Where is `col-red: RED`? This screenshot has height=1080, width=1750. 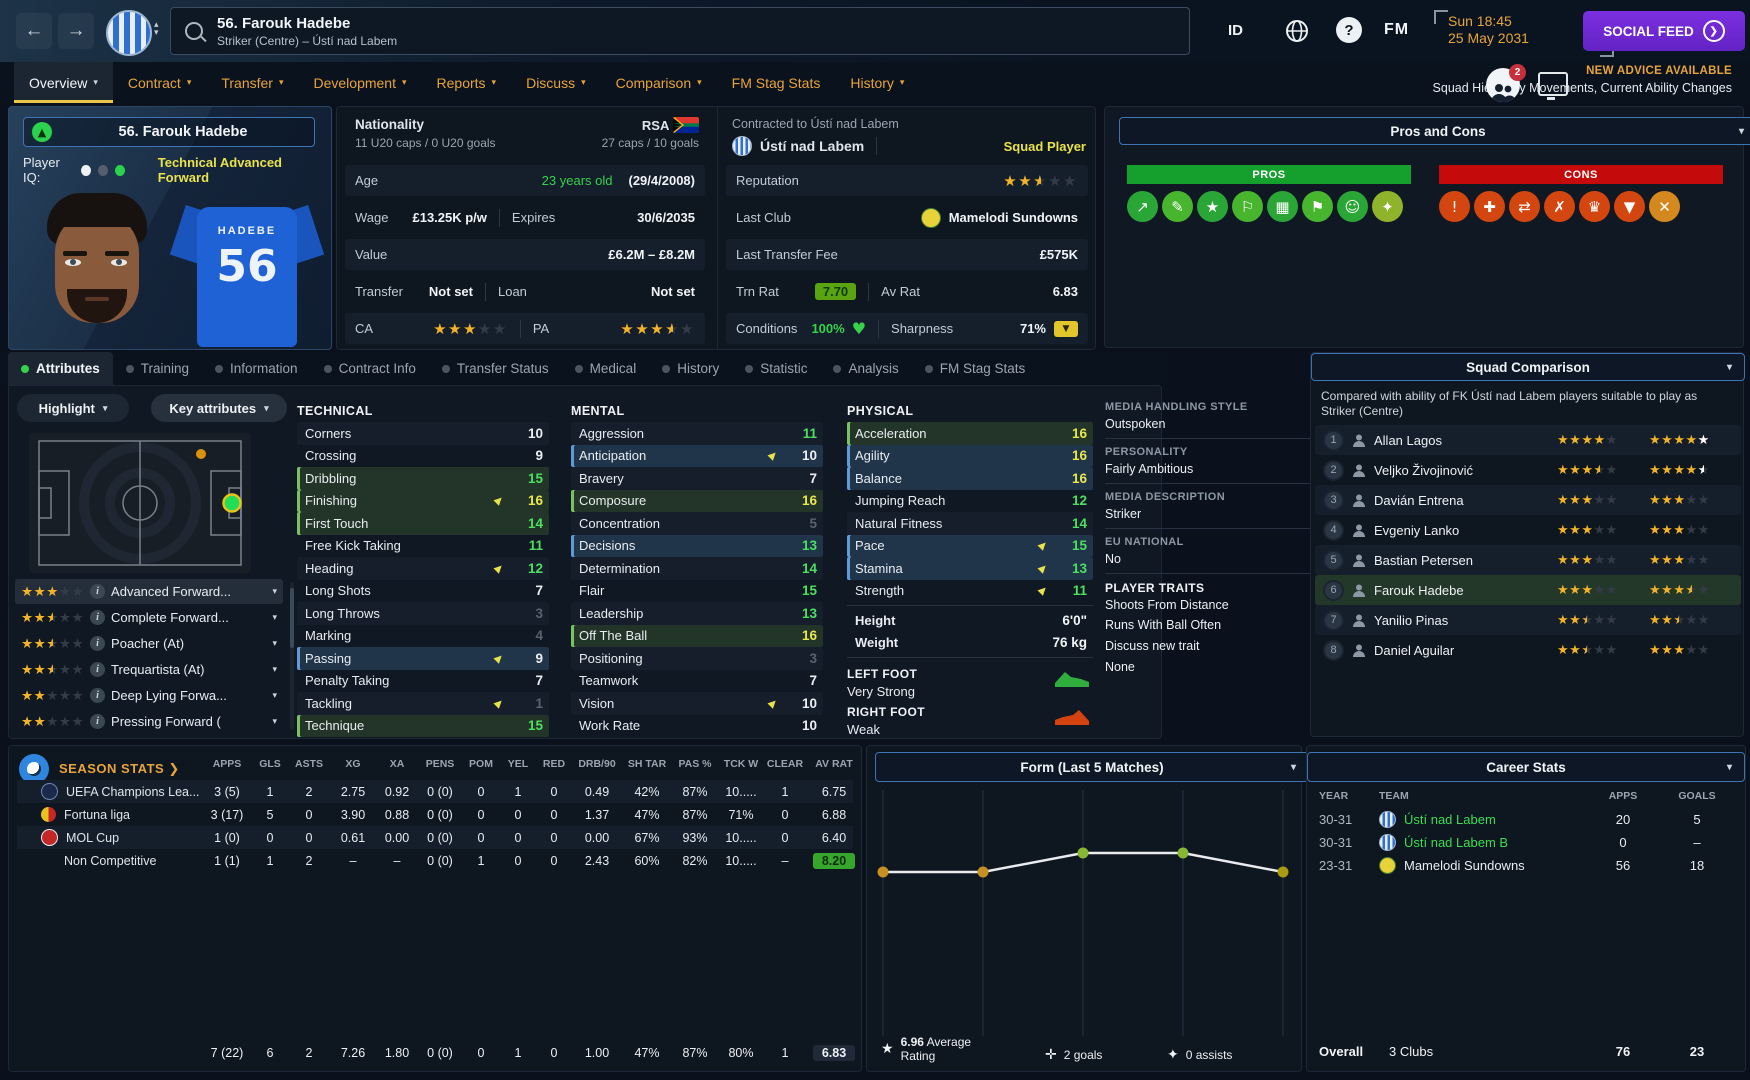
col-red: RED is located at coordinates (554, 764).